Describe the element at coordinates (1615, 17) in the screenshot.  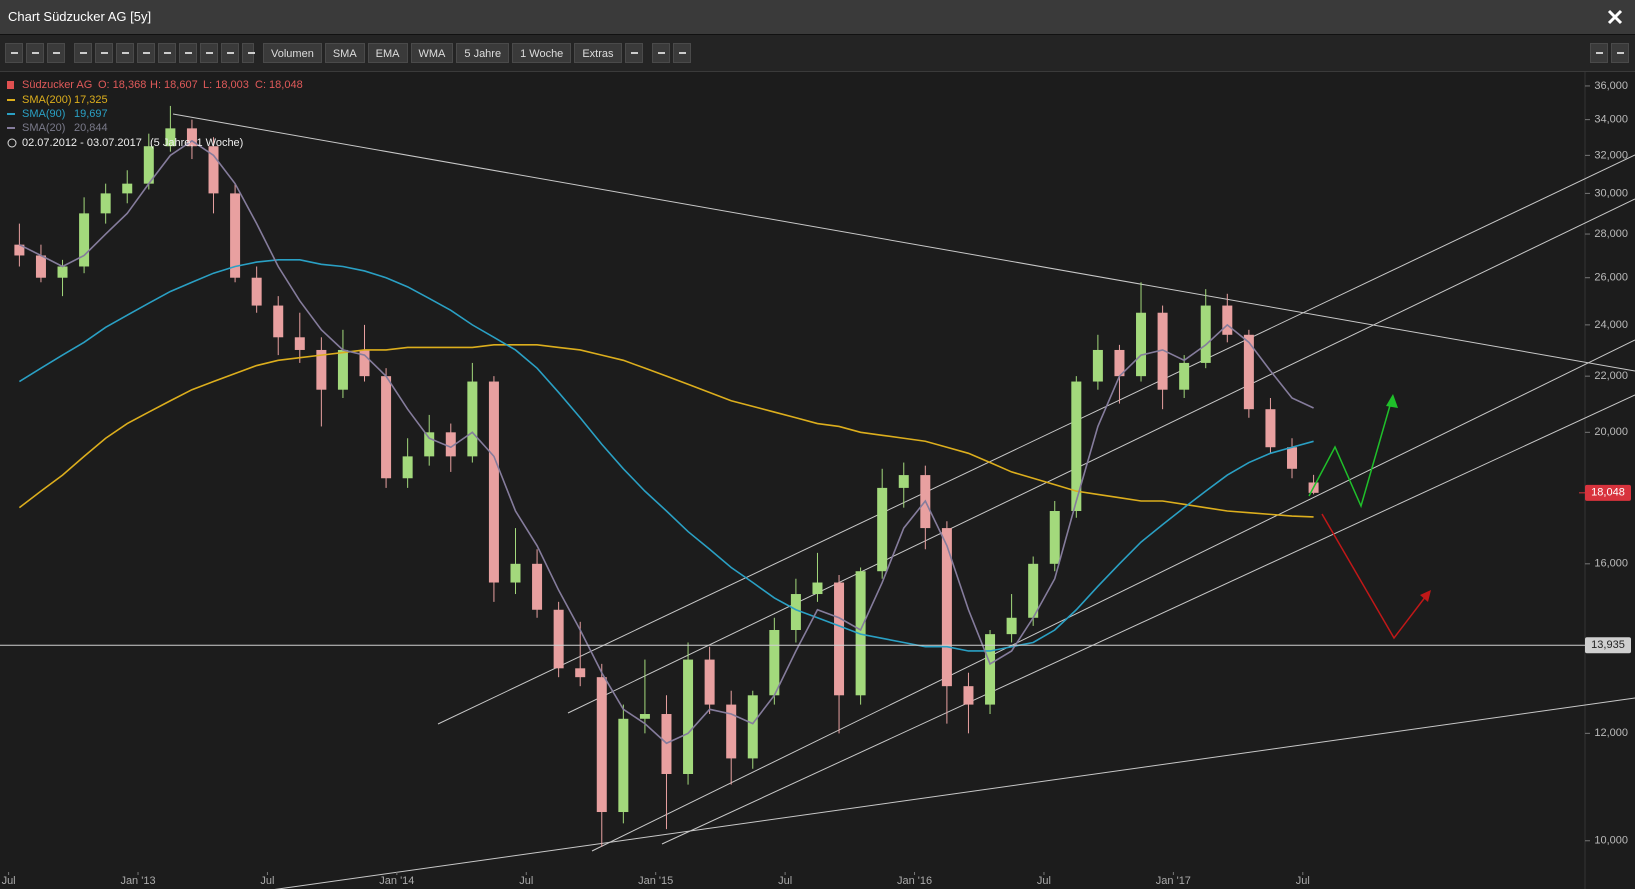
I see `close-button` at that location.